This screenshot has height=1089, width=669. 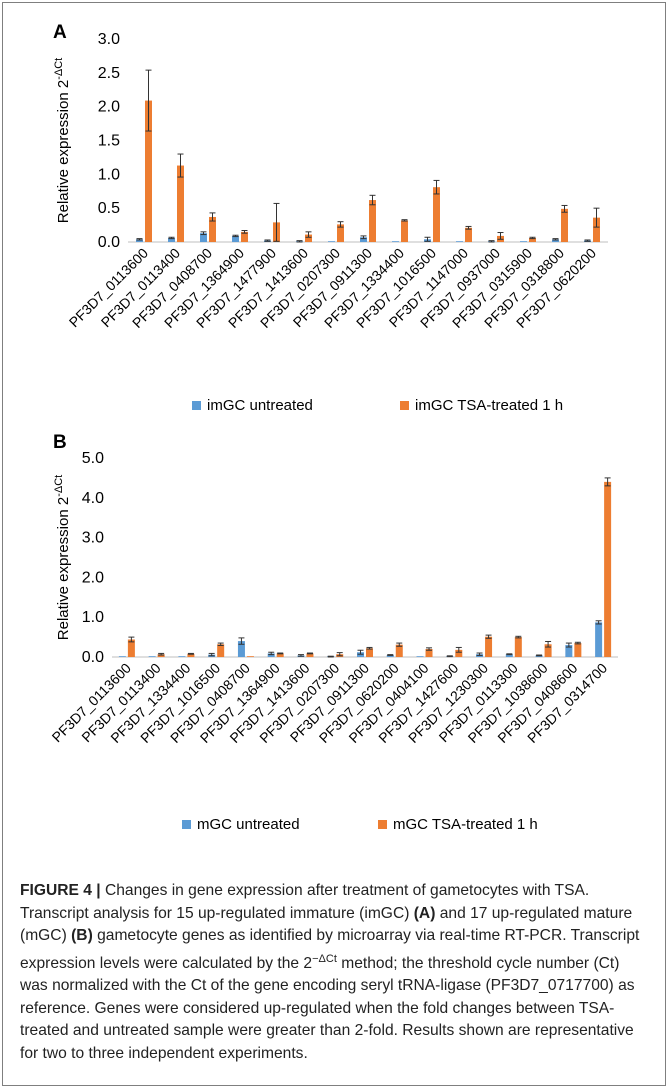 I want to click on caption-ref-b: (B), so click(x=82, y=935).